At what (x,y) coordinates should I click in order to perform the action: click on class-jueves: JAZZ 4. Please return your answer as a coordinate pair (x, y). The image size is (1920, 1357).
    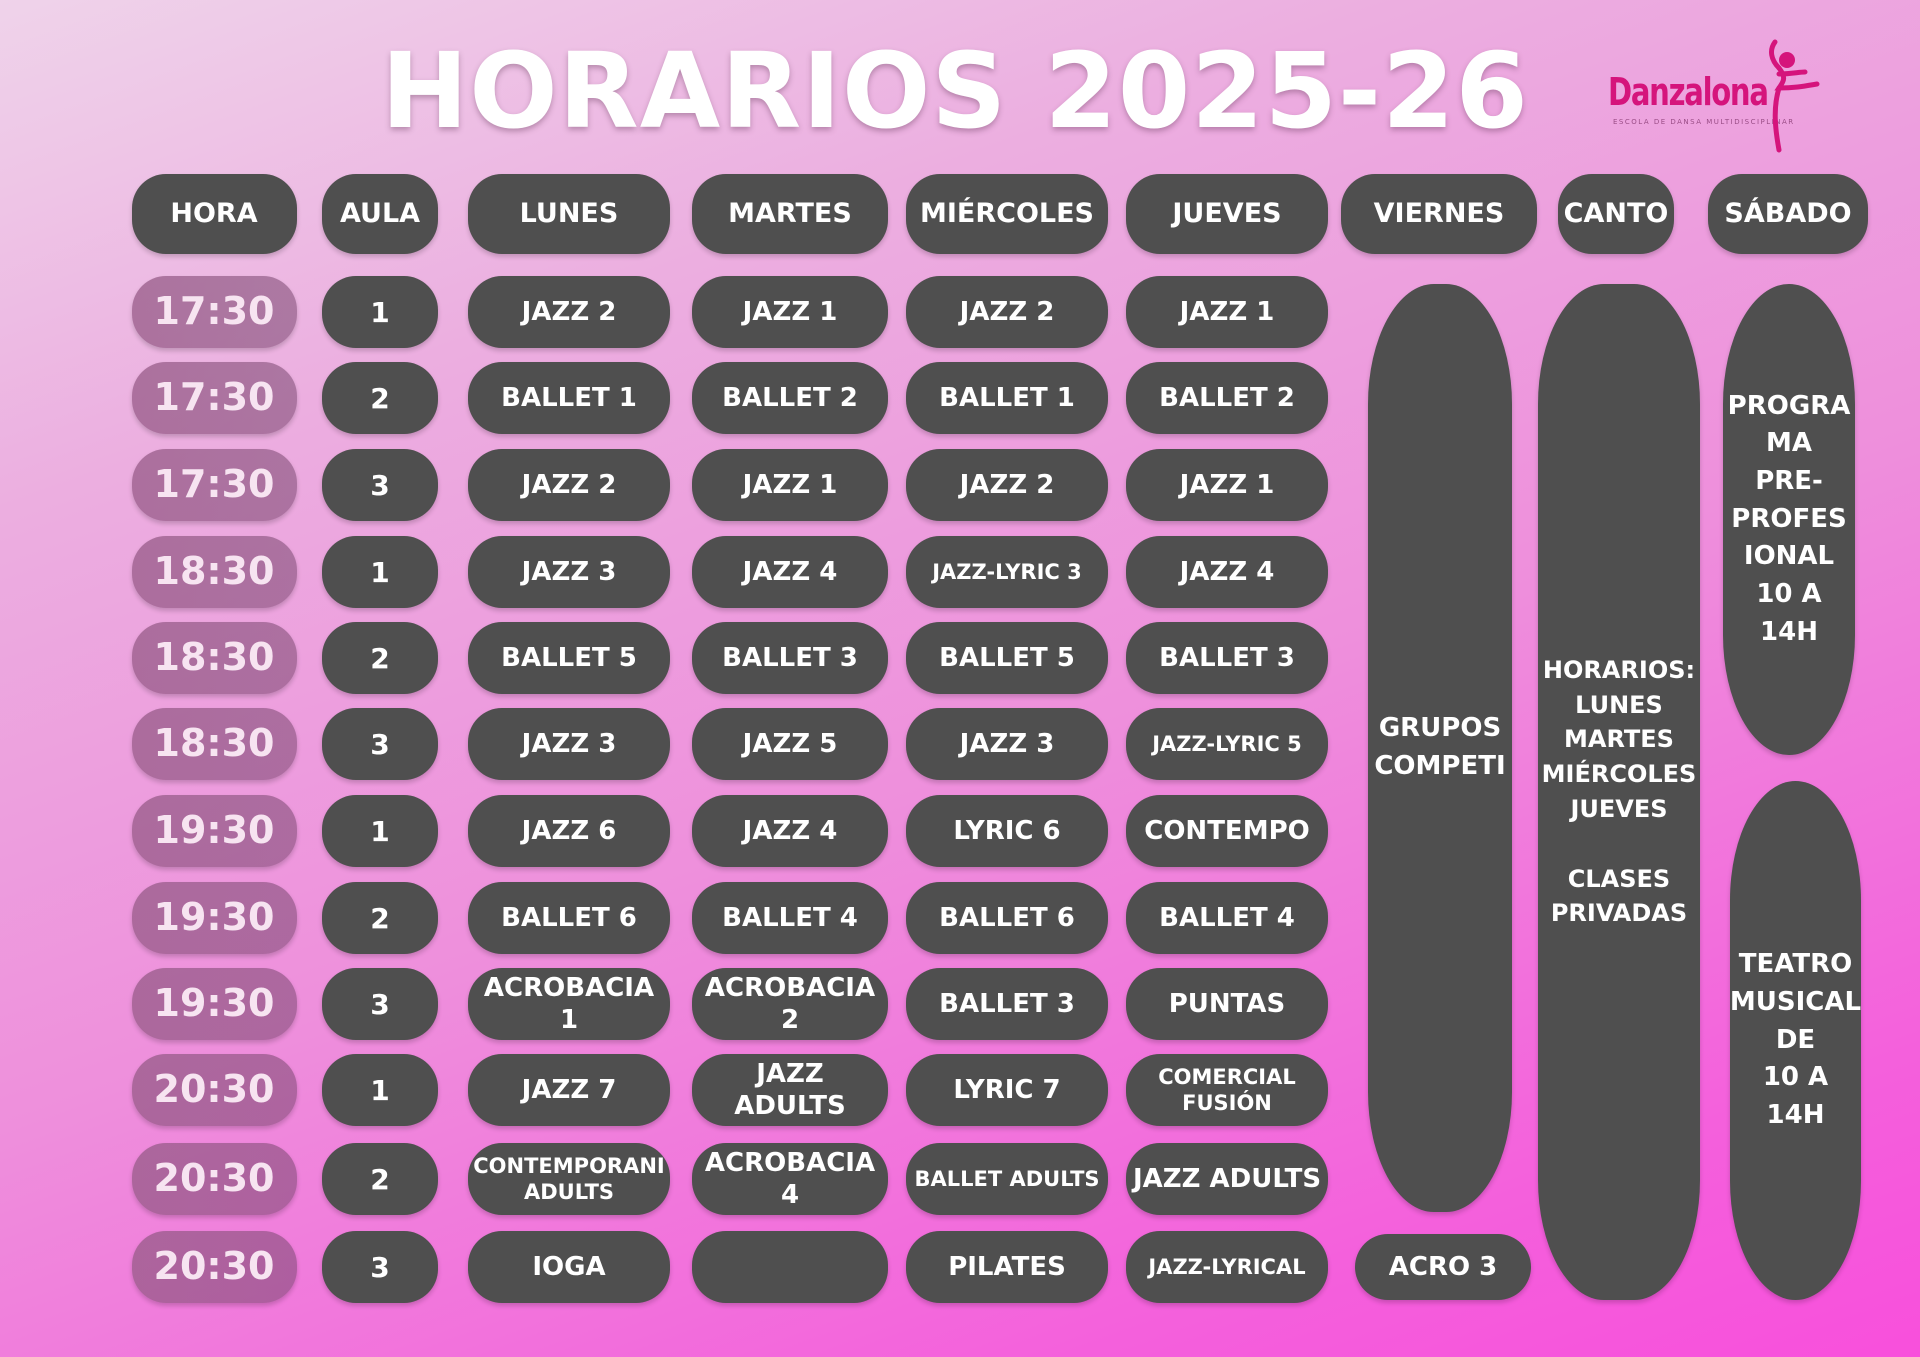
    Looking at the image, I should click on (1227, 572).